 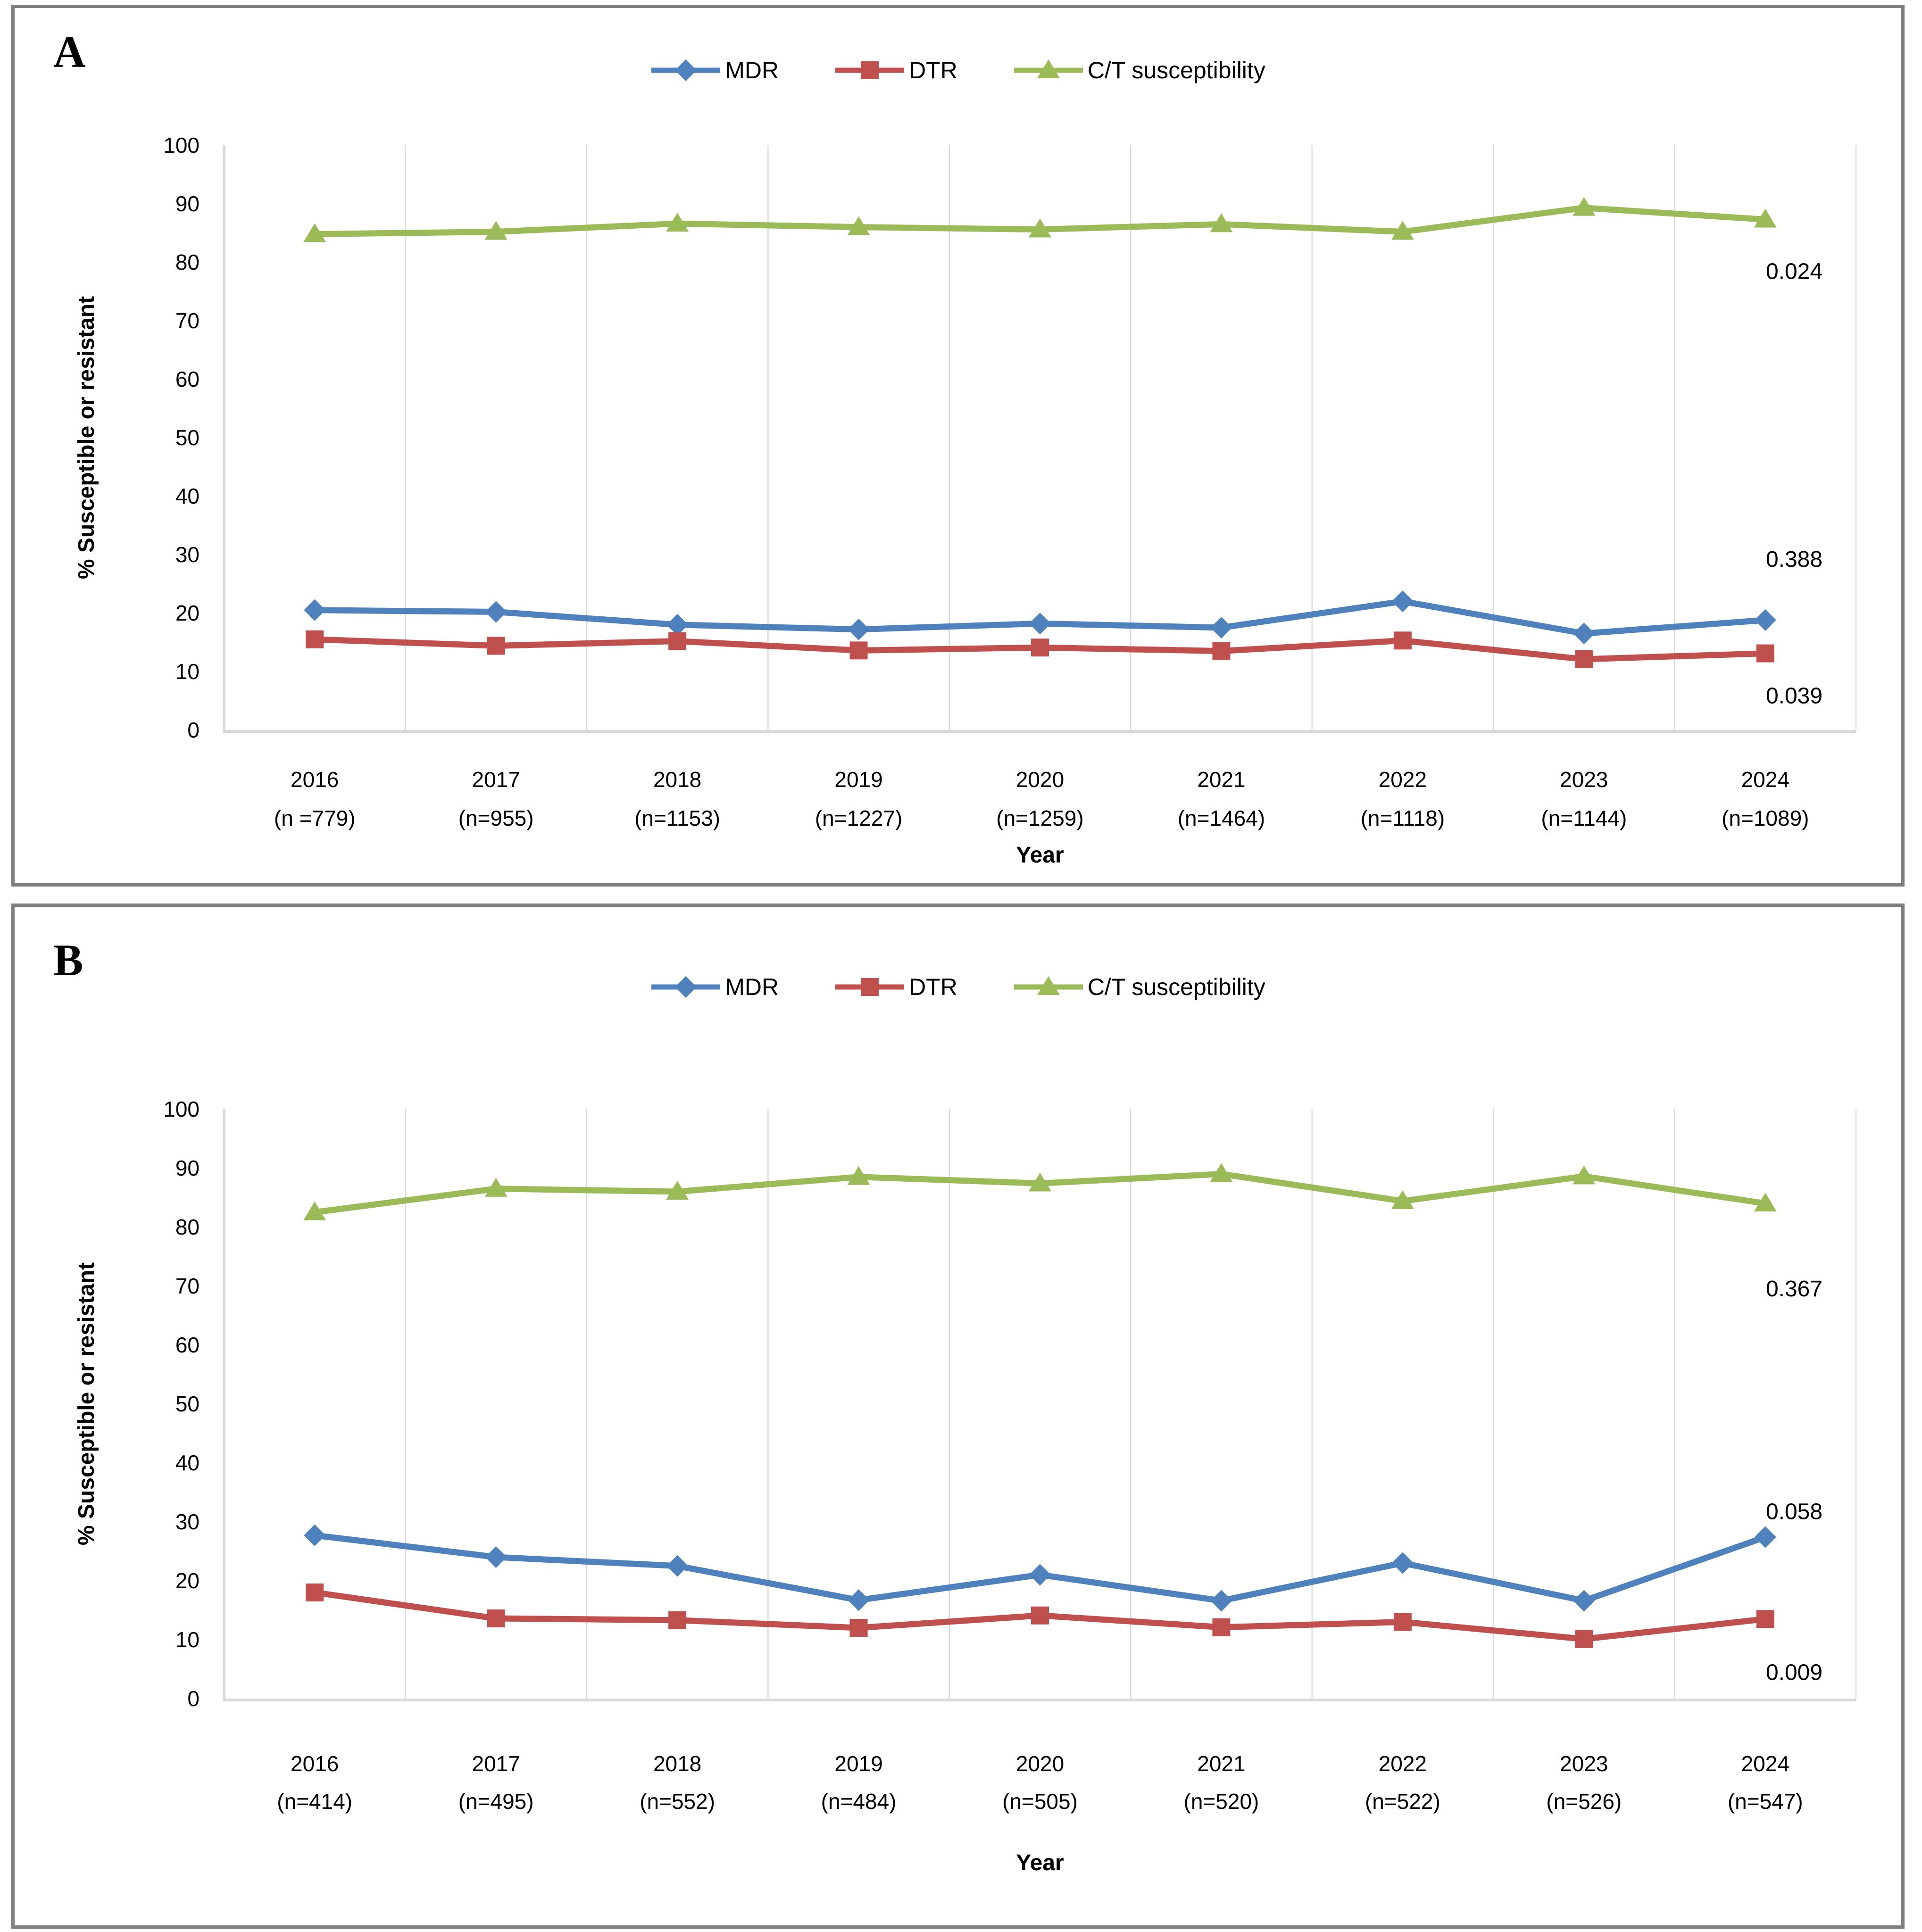 I want to click on x-tick-year: 2022, so click(x=1403, y=1763).